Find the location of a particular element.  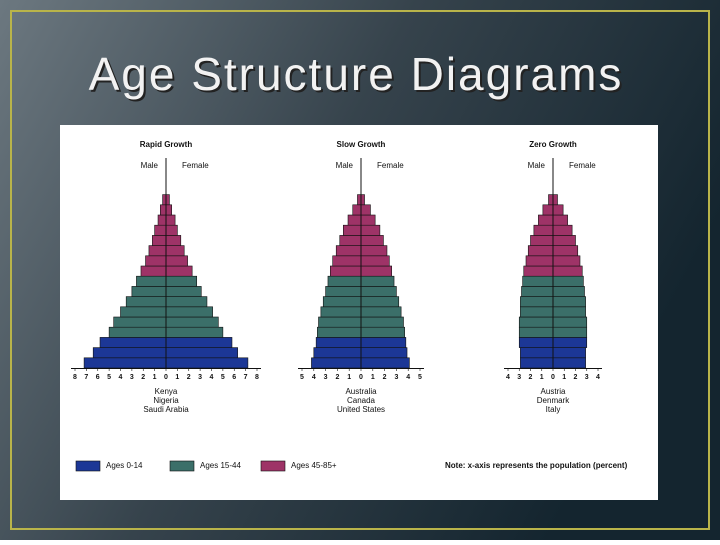

chart-title: Rapid Growth is located at coordinates (166, 144).